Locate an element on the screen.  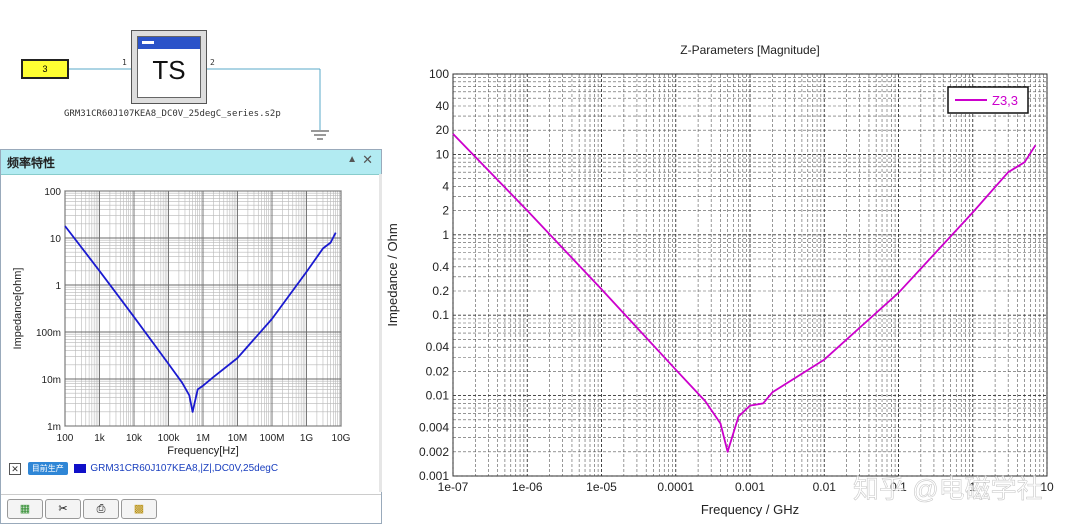
panel-toolbar: ▦ ✂ ⎙ ▩ is located at coordinates (191, 508).